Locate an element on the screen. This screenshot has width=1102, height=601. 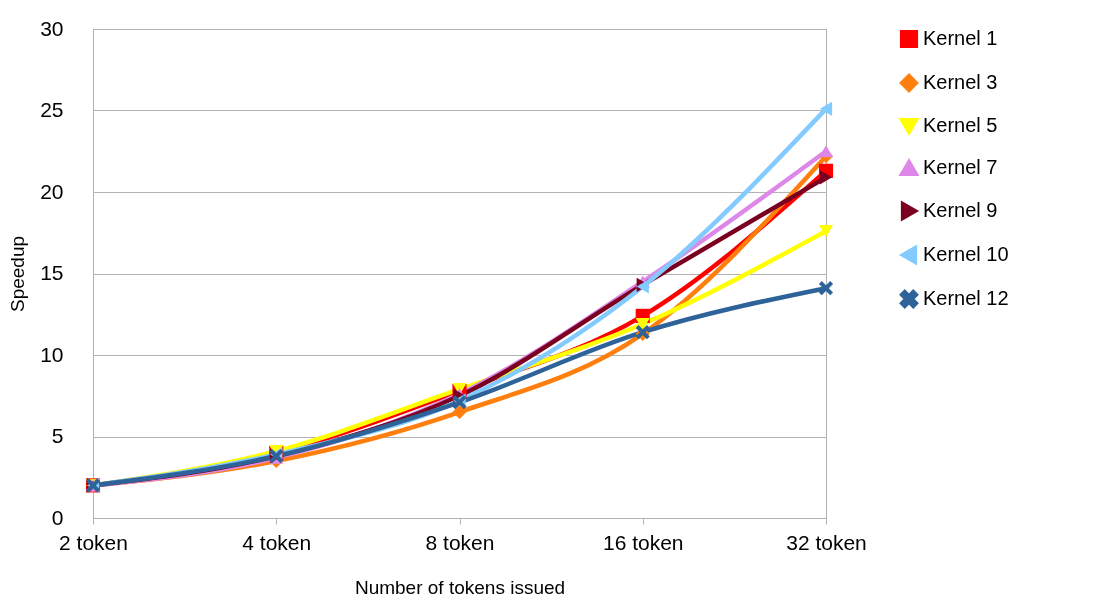
x-tick-label: 32 token is located at coordinates (826, 542).